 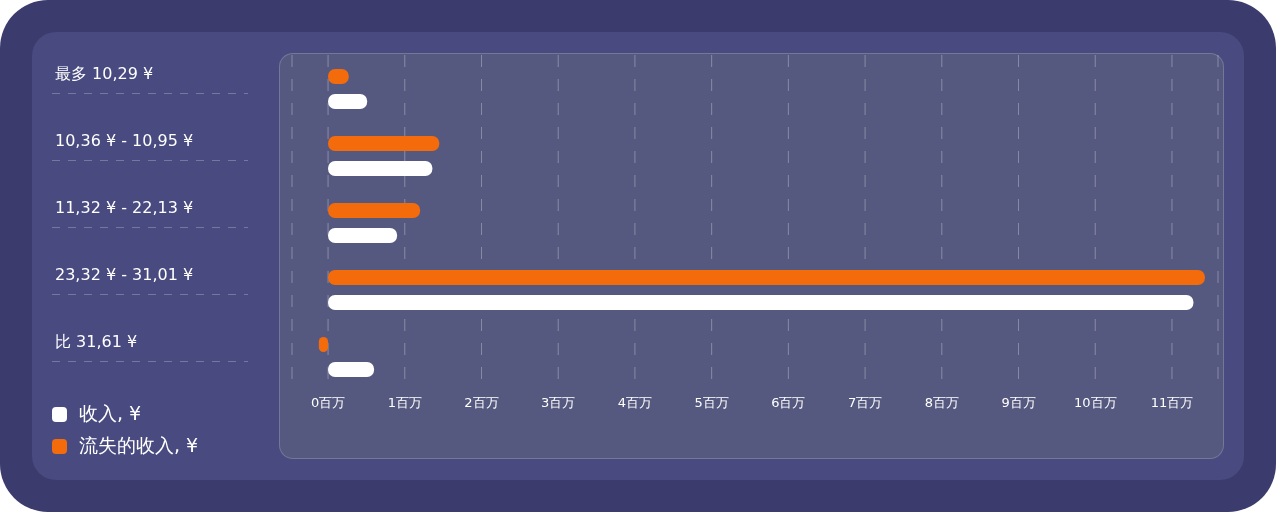 What do you see at coordinates (124, 207) in the screenshot?
I see `y-tick-label: 11,32 ¥ - 22,13 ¥` at bounding box center [124, 207].